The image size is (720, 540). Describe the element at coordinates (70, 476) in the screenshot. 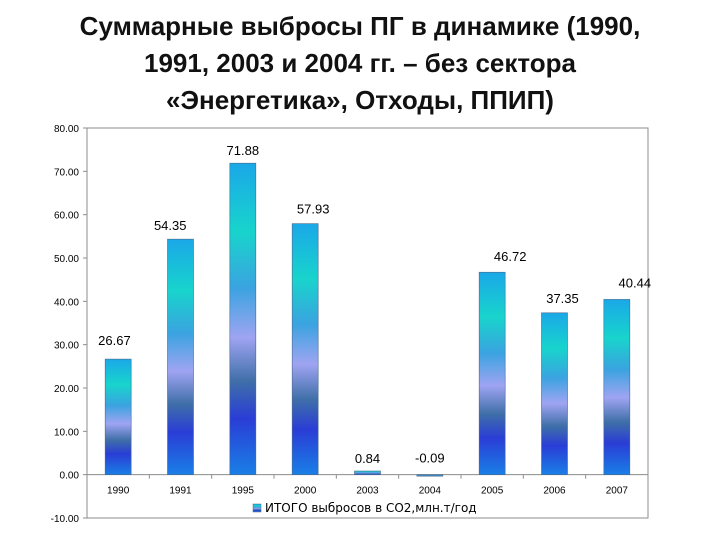

I see `y-tick-label: 0.00` at that location.